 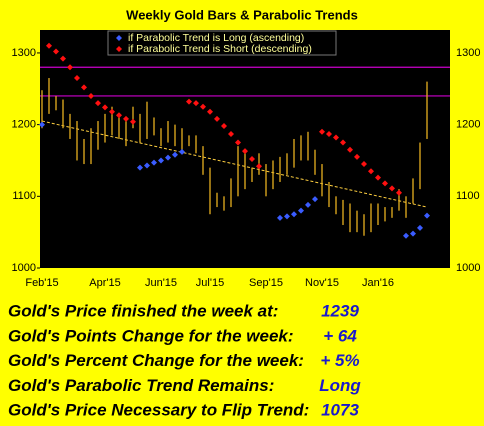 I want to click on row-label: Gold's Price Necessary to Flip Trend:, so click(x=158, y=410).